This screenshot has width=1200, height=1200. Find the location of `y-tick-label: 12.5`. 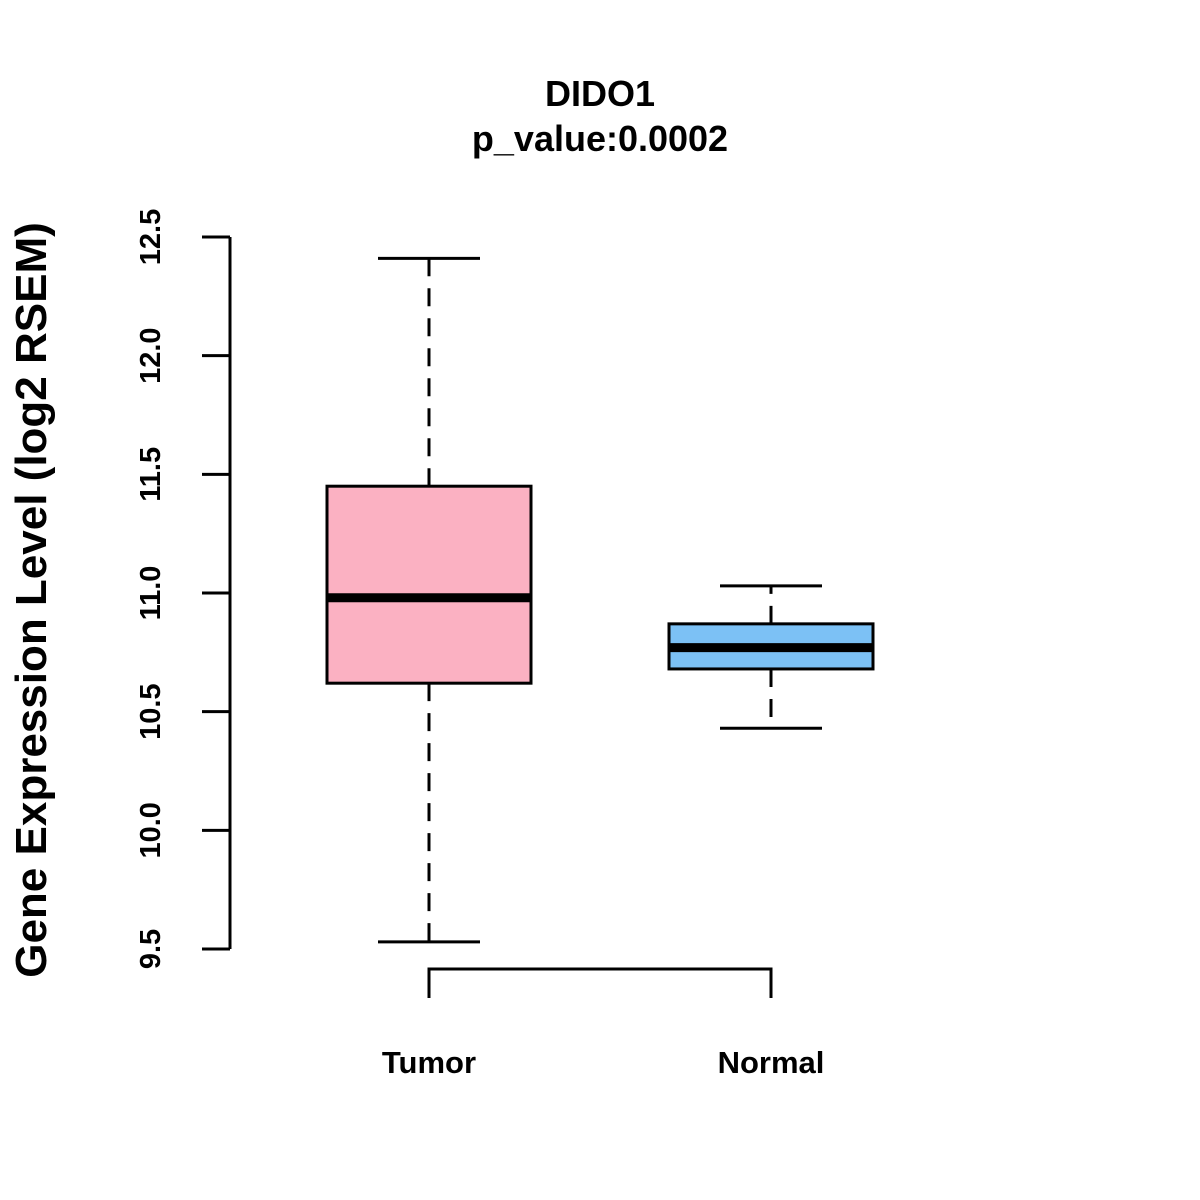

y-tick-label: 12.5 is located at coordinates (151, 237).